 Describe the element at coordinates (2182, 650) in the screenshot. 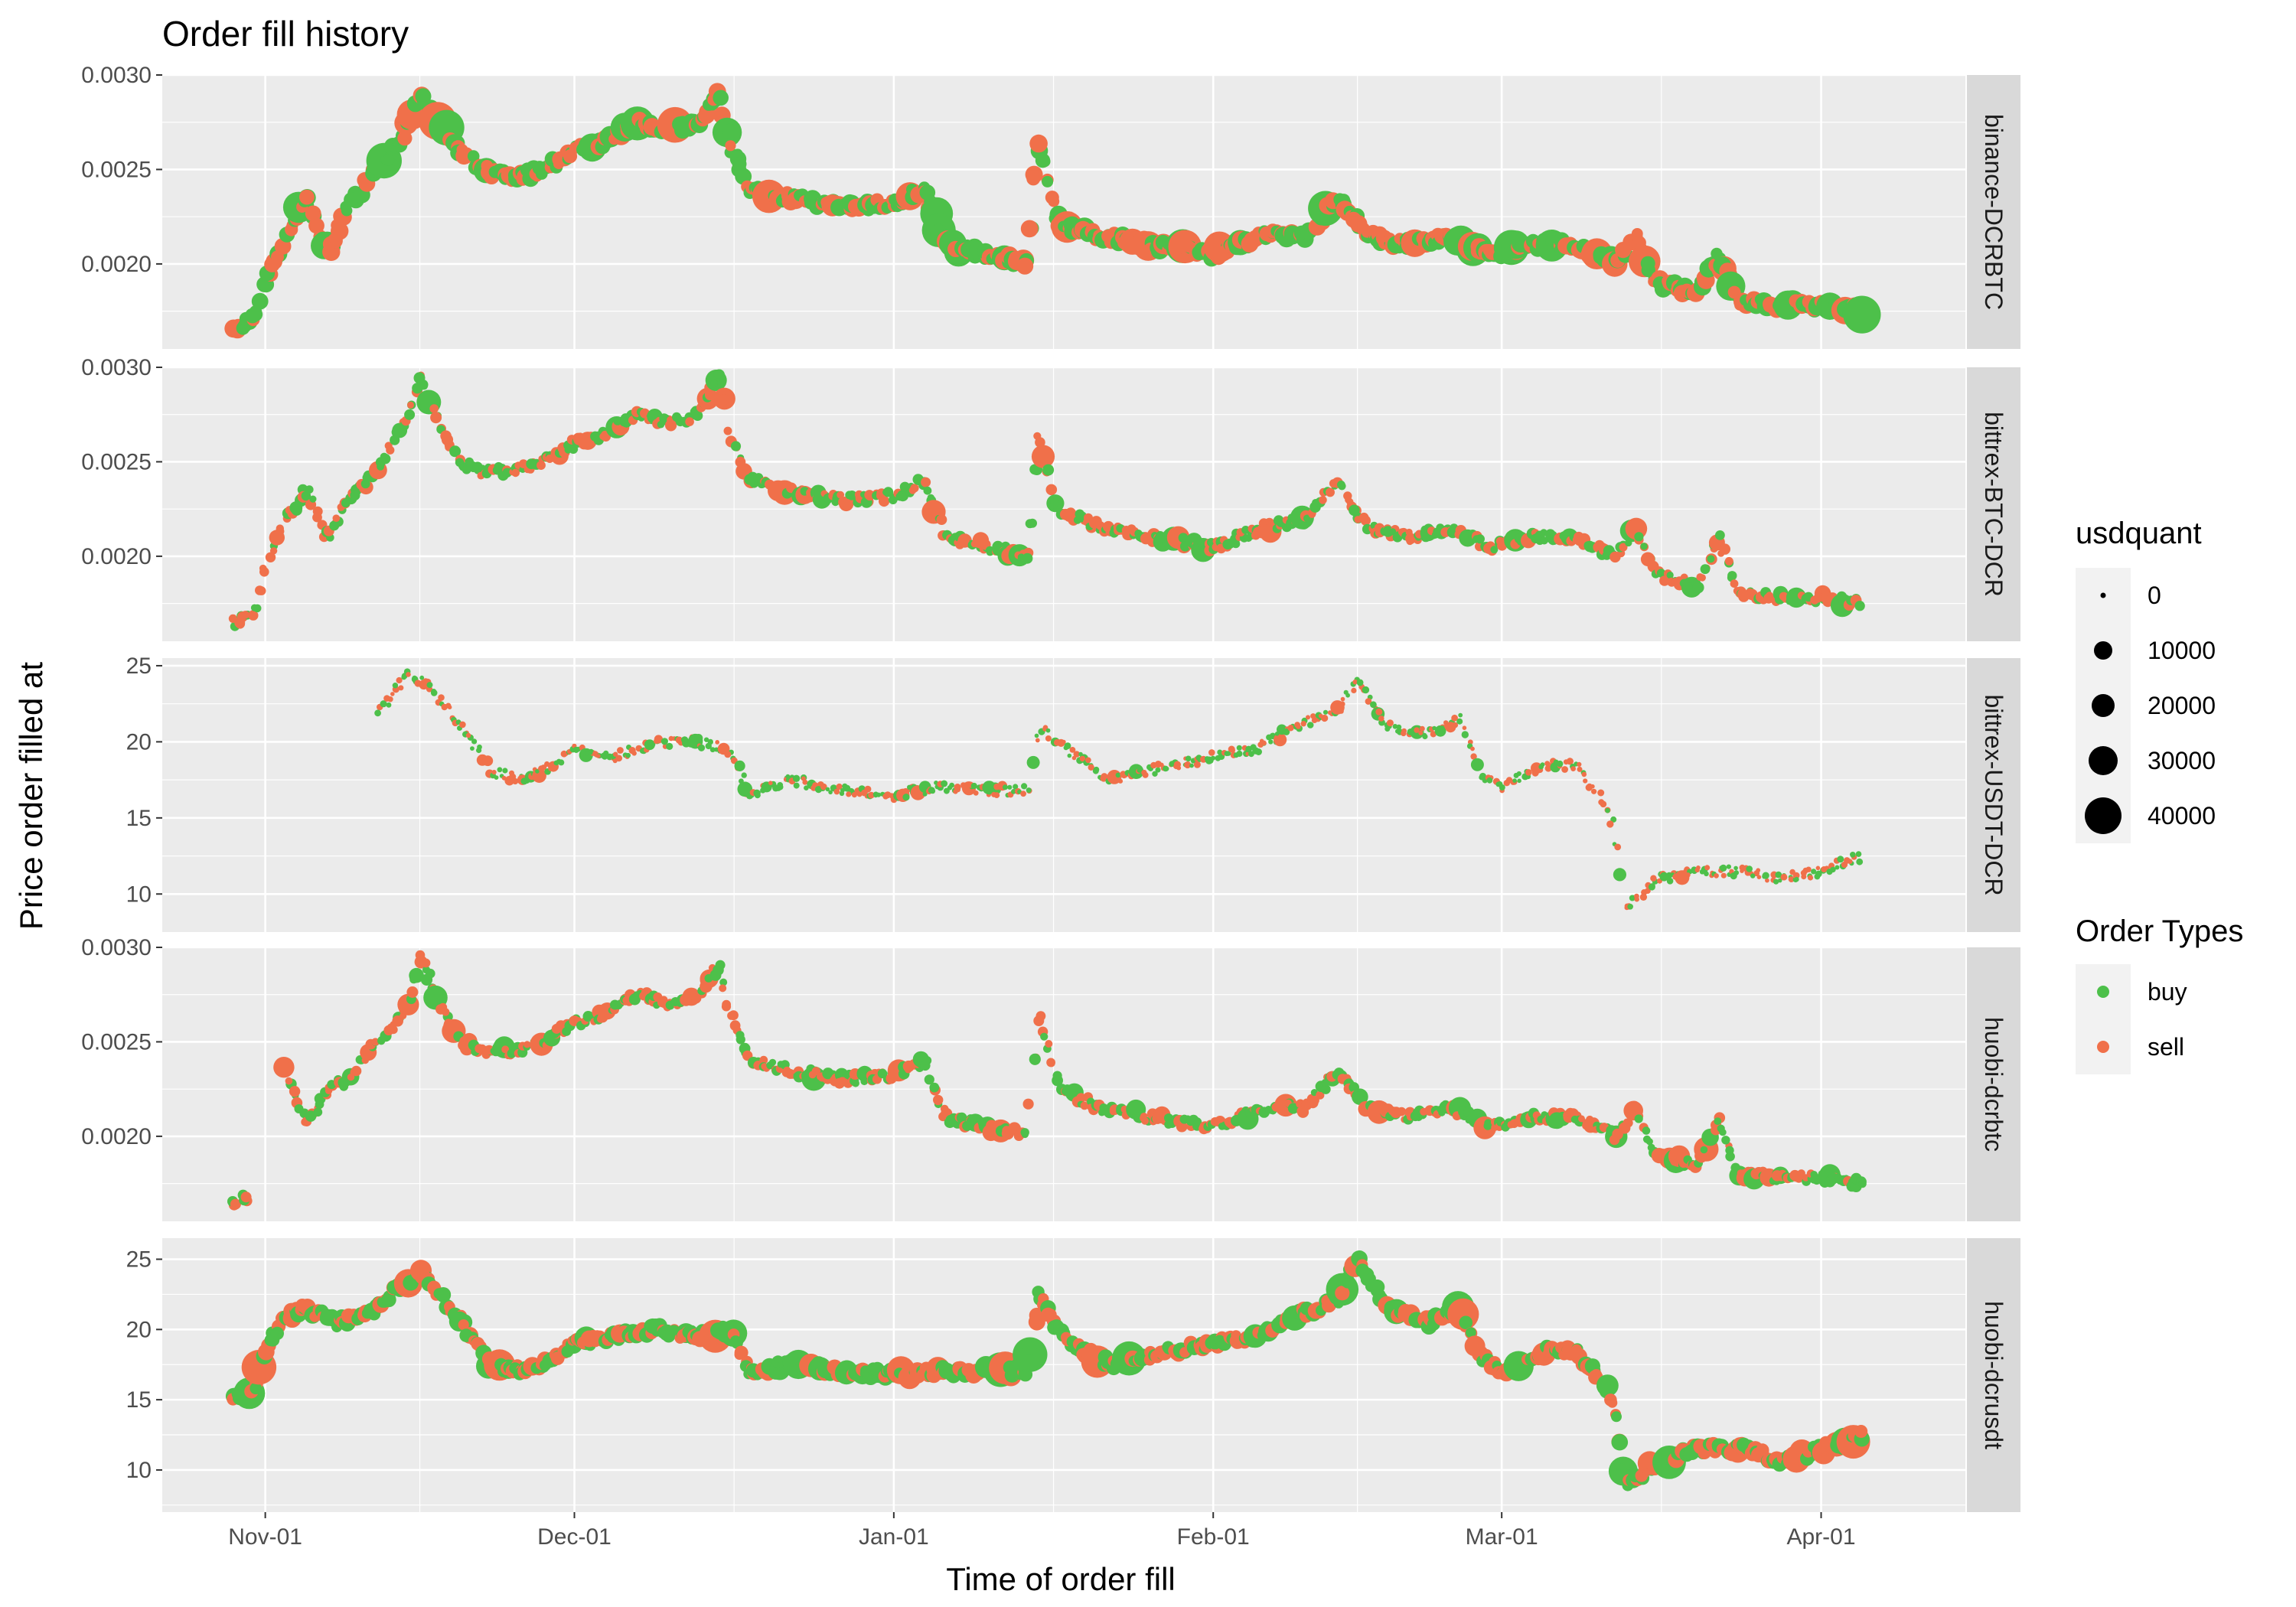

I see `size-legend-label: 10000` at that location.